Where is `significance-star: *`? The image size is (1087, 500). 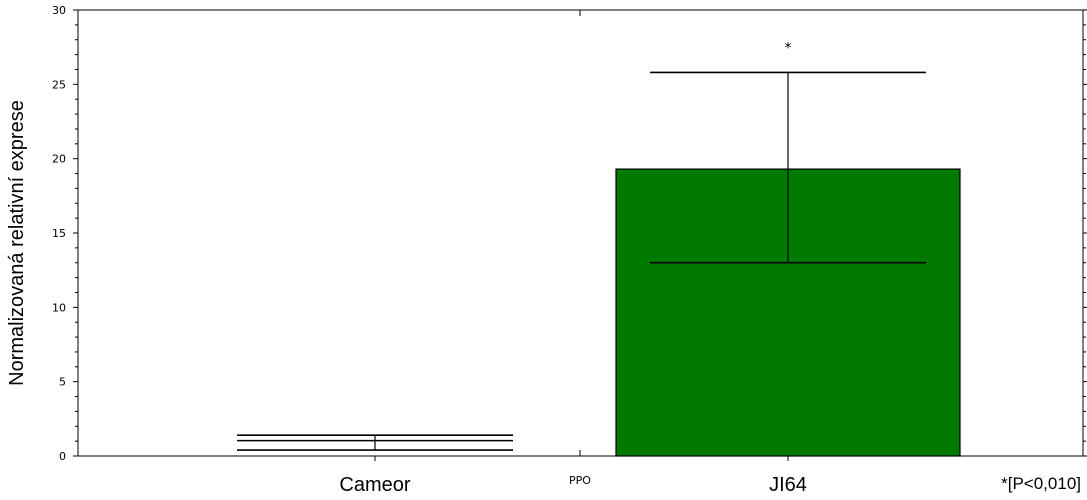 significance-star: * is located at coordinates (788, 48).